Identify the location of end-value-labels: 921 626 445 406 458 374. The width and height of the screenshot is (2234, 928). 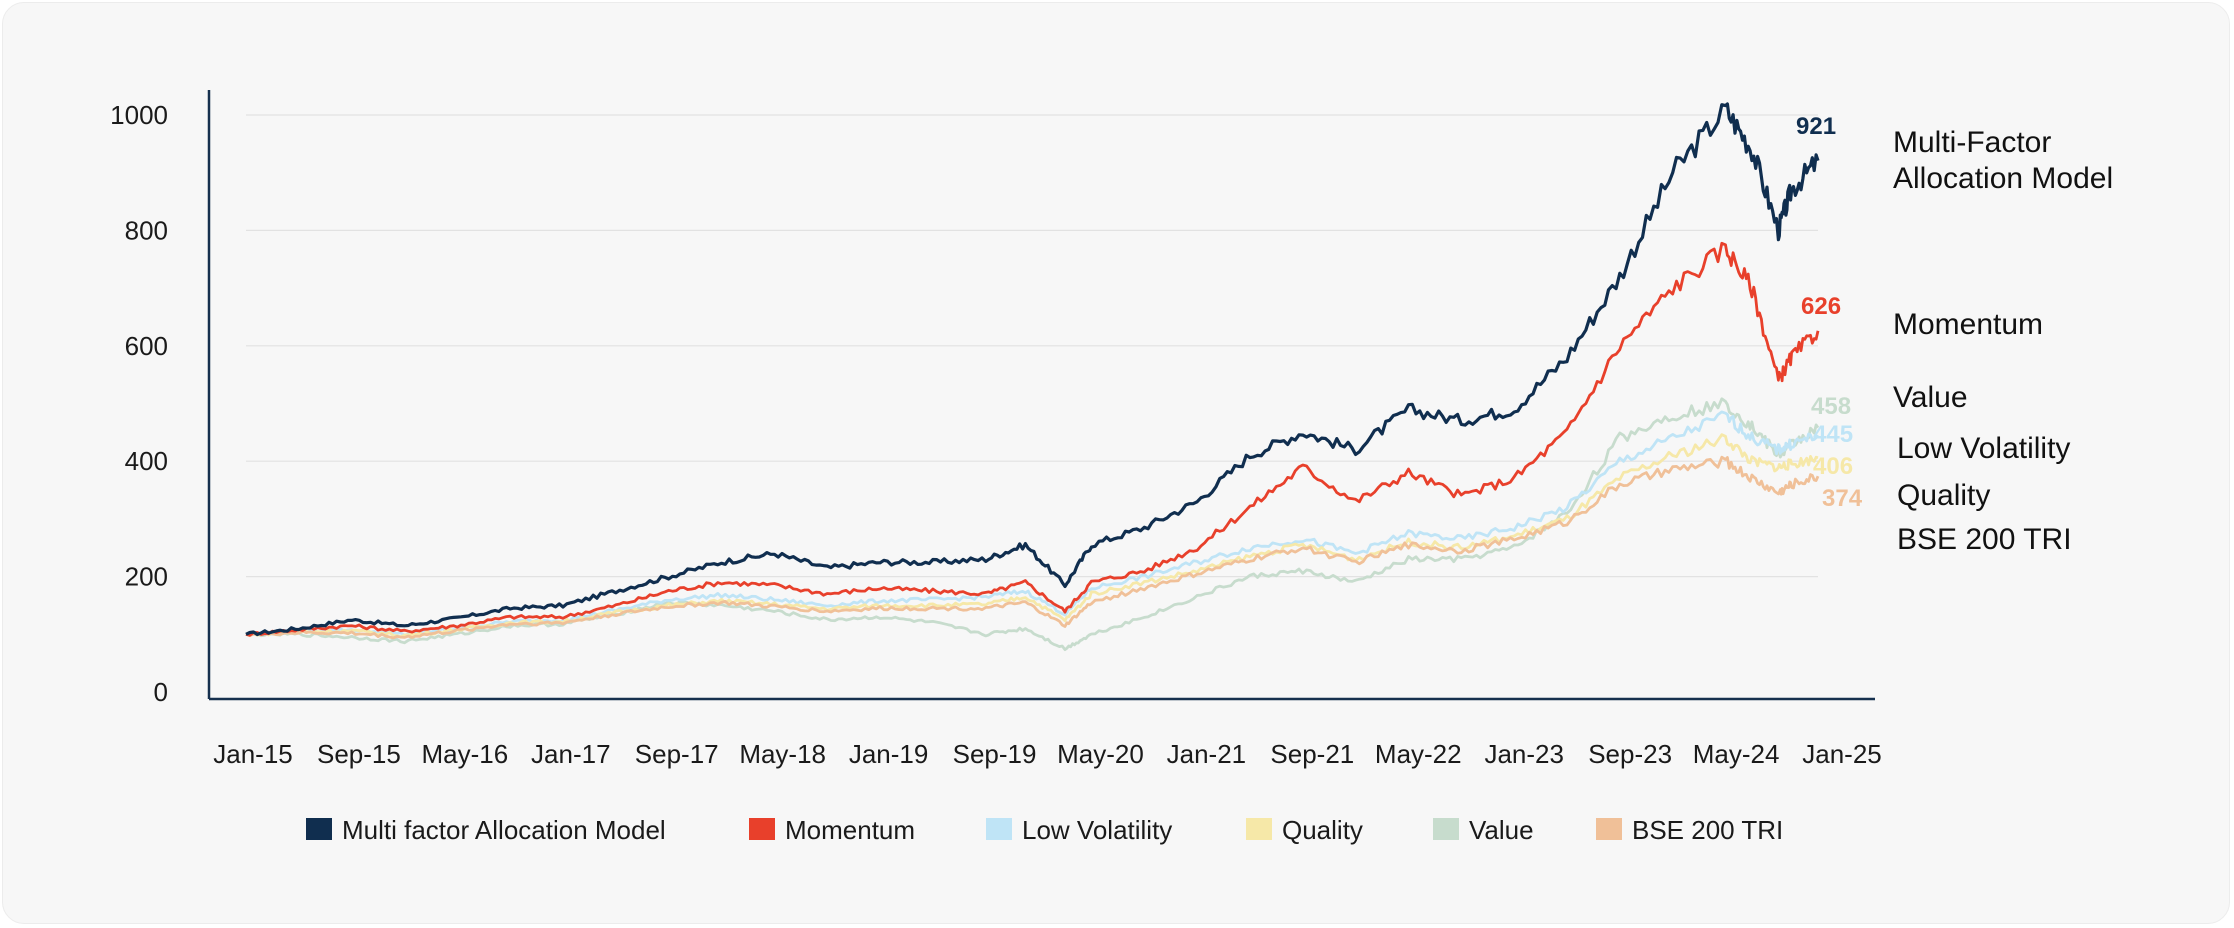
(1829, 312).